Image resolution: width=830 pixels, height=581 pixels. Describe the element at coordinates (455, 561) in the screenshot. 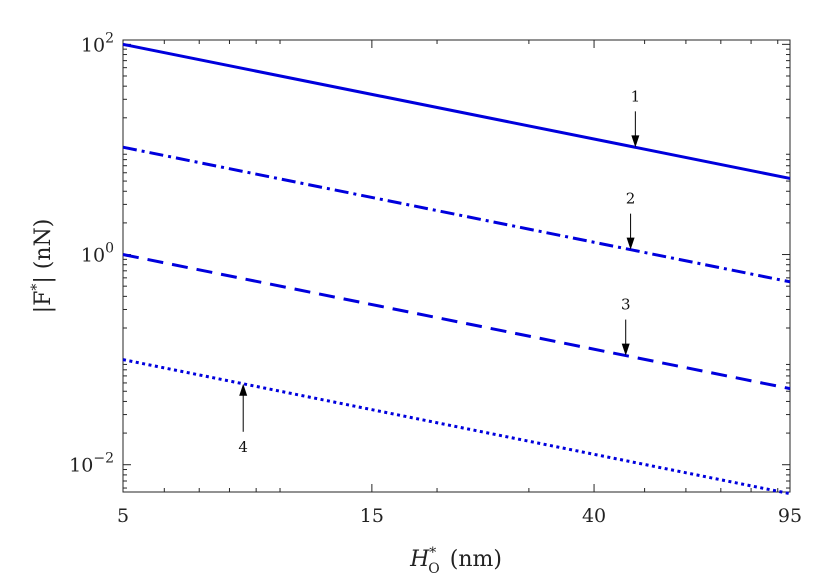

I see `x-axis-title: H* O (nm)` at that location.